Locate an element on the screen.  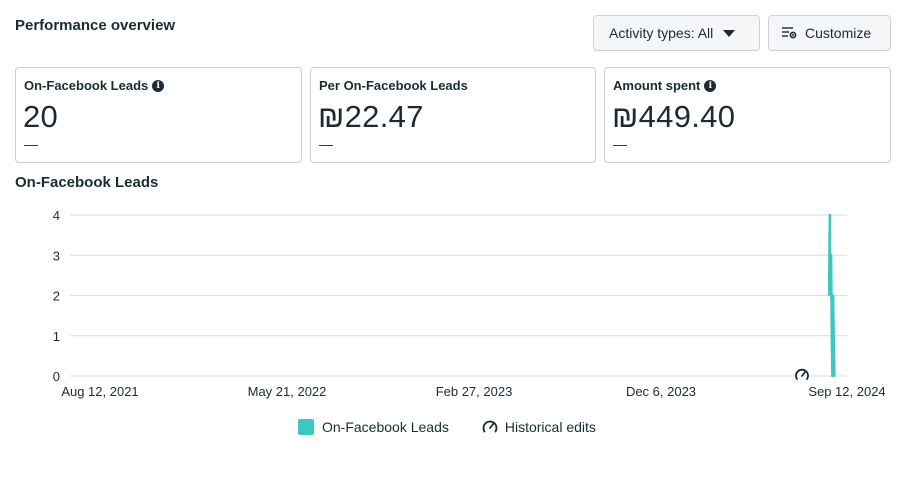
historical-edits-marker is located at coordinates (802, 375).